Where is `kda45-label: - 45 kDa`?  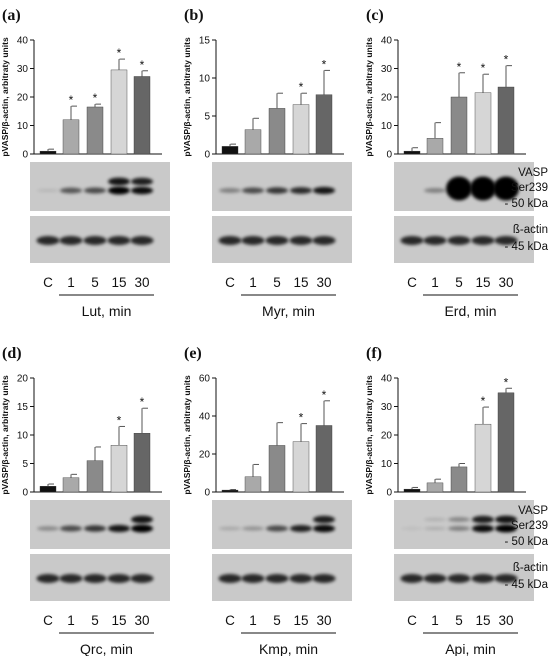
kda45-label: - 45 kDa is located at coordinates (527, 247).